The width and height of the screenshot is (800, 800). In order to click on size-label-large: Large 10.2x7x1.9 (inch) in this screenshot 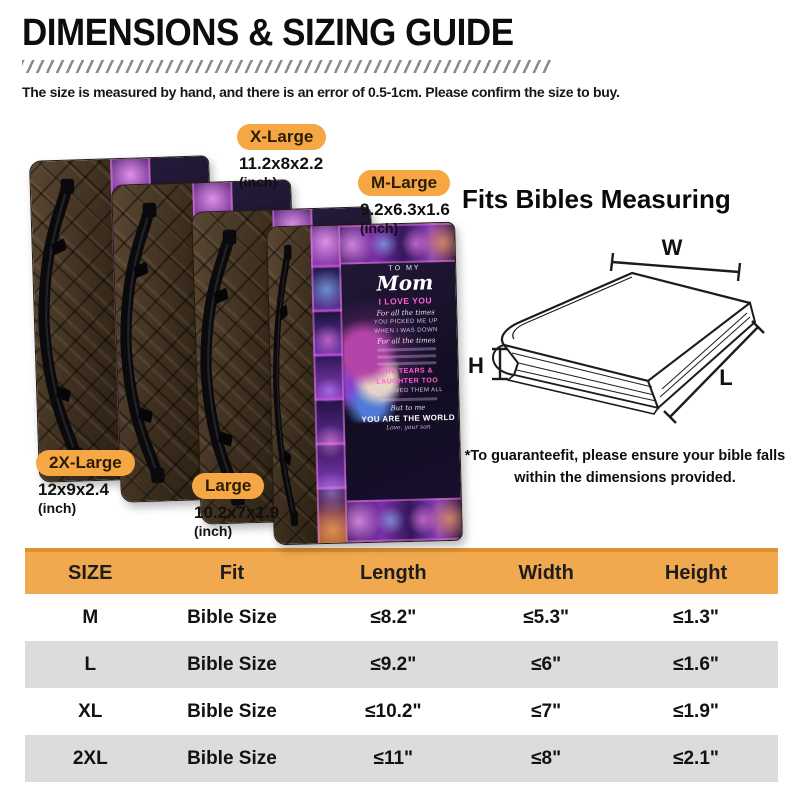, I will do `click(235, 506)`.